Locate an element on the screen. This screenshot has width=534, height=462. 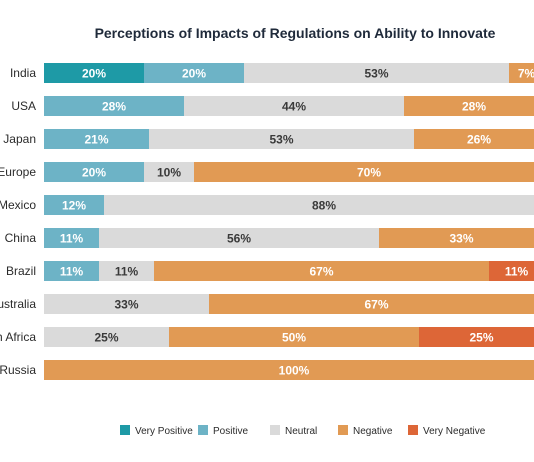
value-label-japan-neutral: 53% is located at coordinates (281, 140).